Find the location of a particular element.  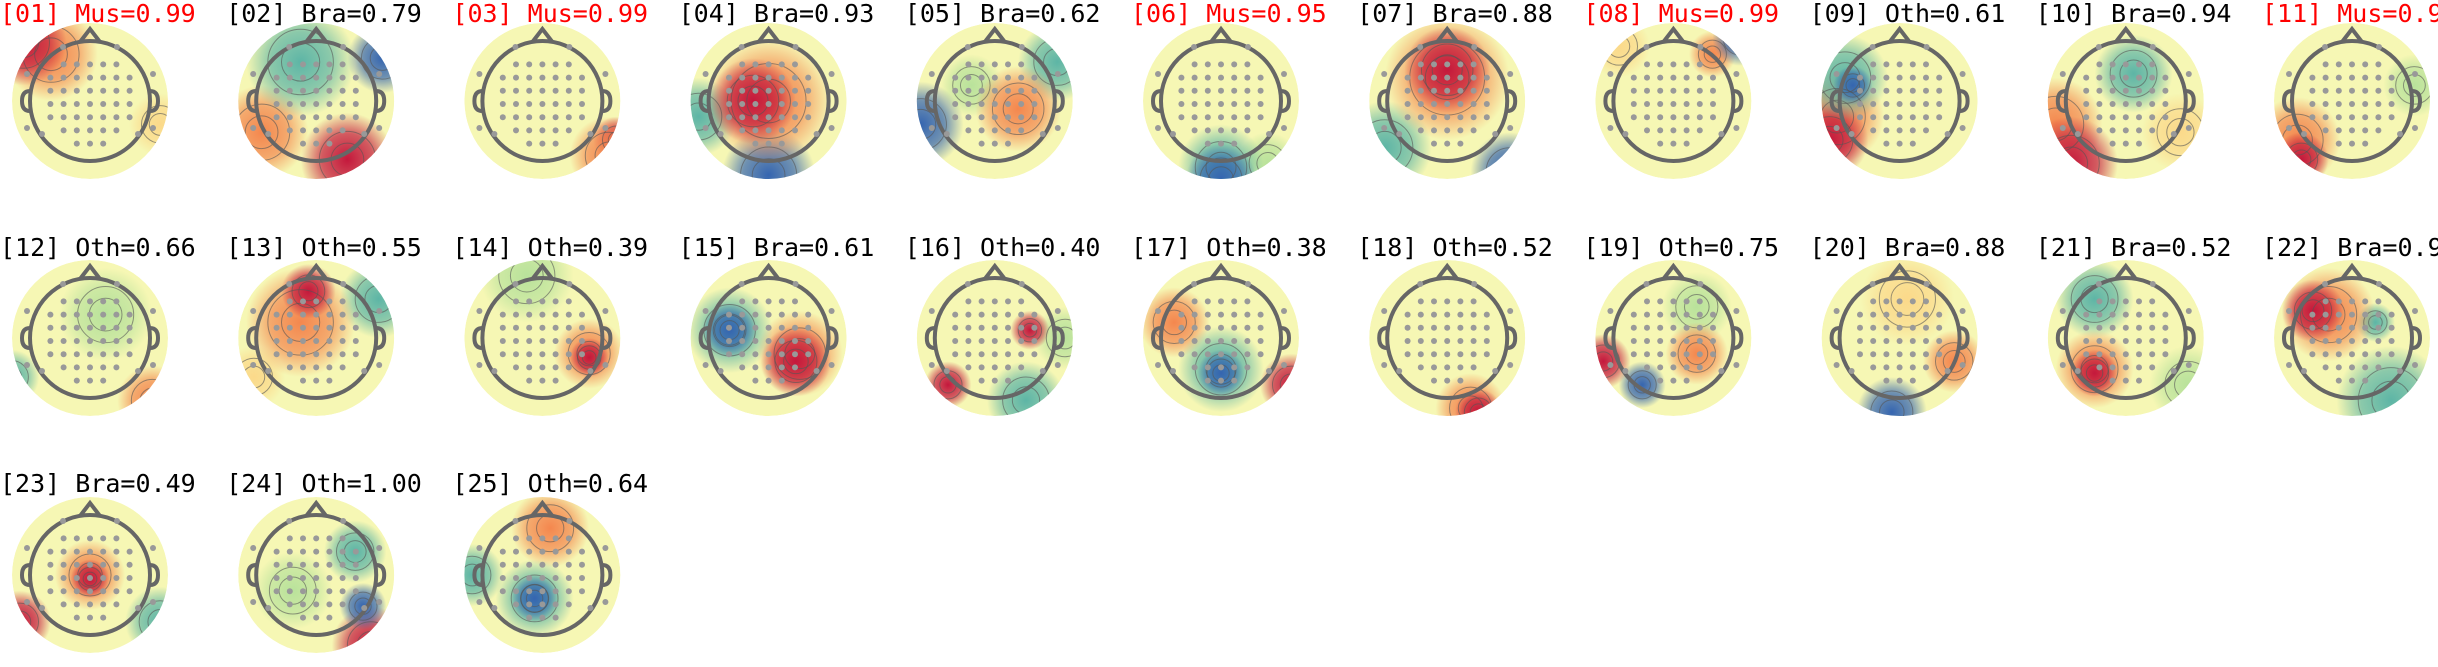

topomap-blob is located at coordinates (1053, 338).